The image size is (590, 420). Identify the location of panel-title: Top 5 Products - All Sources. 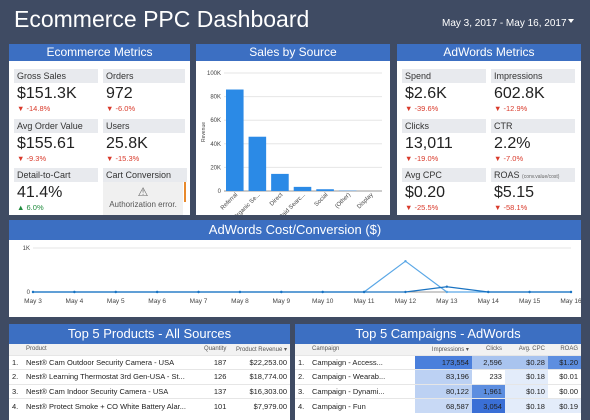
(149, 334).